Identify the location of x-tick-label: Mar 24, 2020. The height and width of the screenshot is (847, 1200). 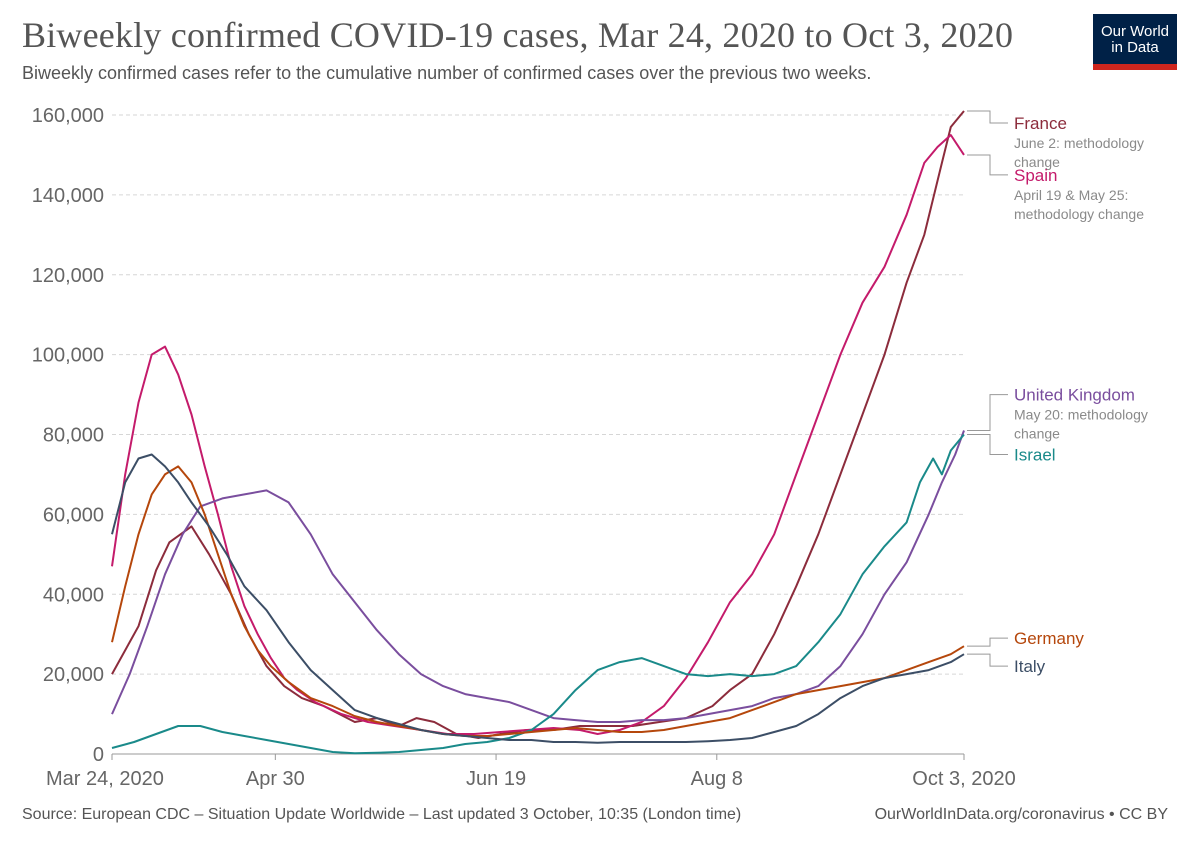
(105, 779).